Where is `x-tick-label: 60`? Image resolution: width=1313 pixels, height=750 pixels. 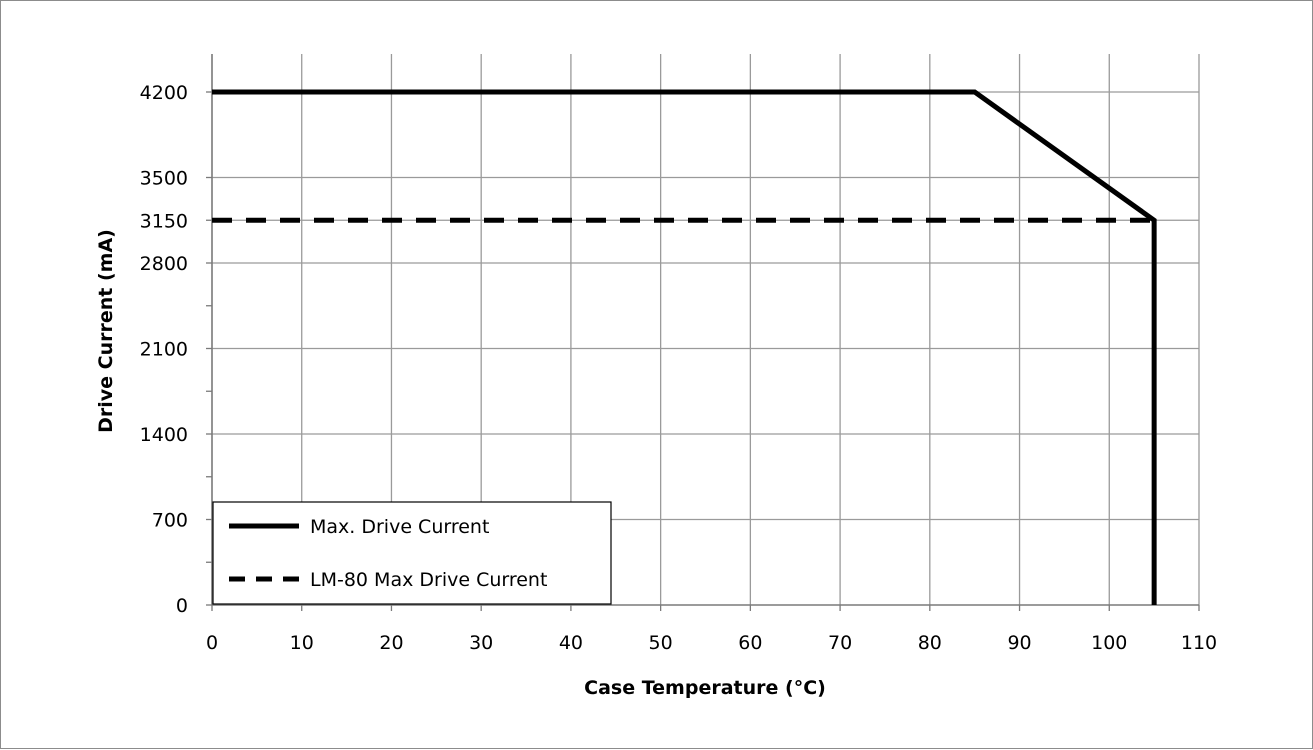 x-tick-label: 60 is located at coordinates (750, 643).